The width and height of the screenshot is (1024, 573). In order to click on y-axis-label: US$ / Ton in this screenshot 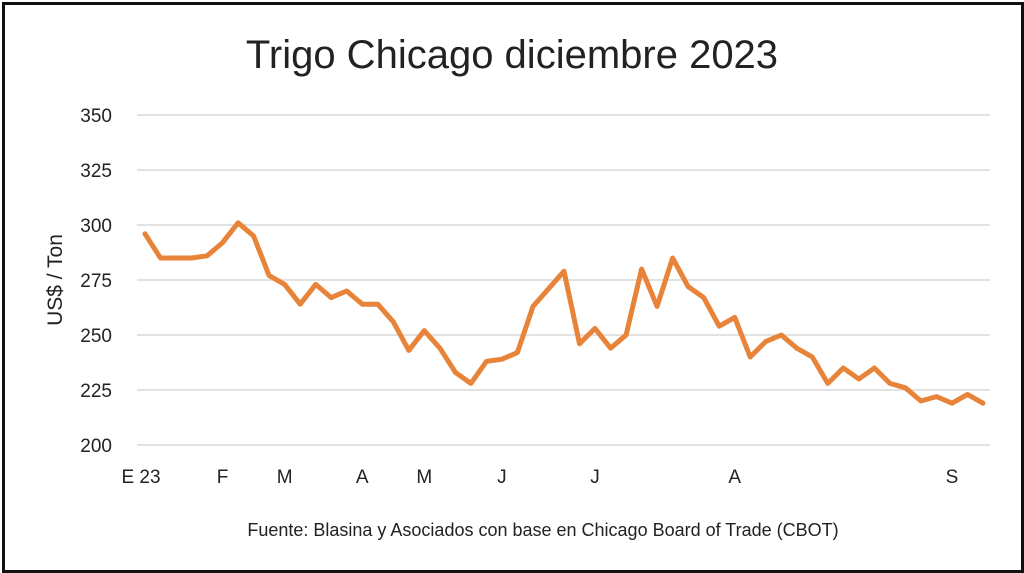, I will do `click(55, 280)`.